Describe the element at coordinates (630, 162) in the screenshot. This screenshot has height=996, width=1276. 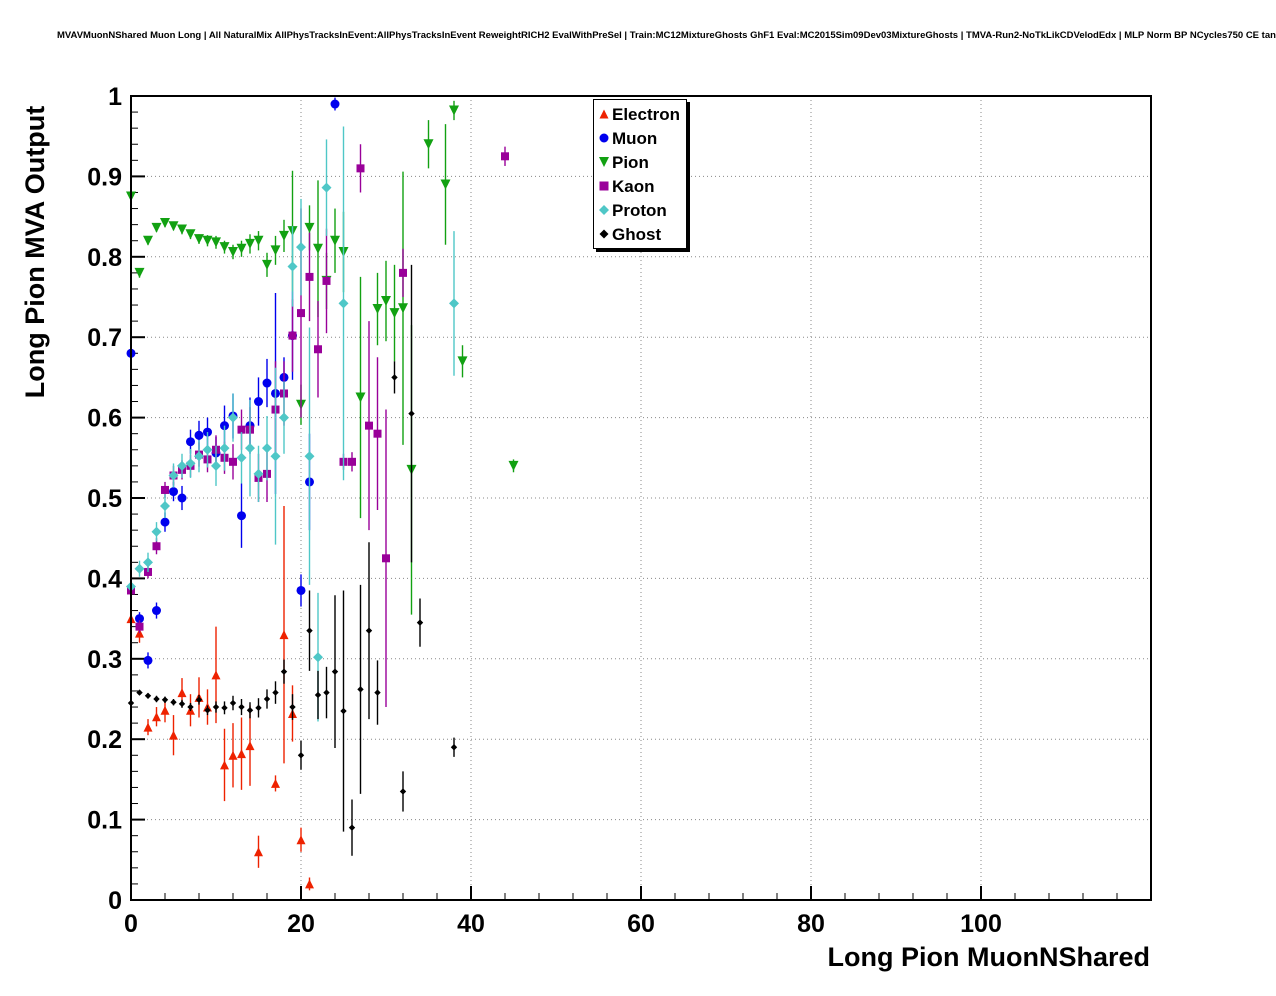
I see `legend-label: Pion` at that location.